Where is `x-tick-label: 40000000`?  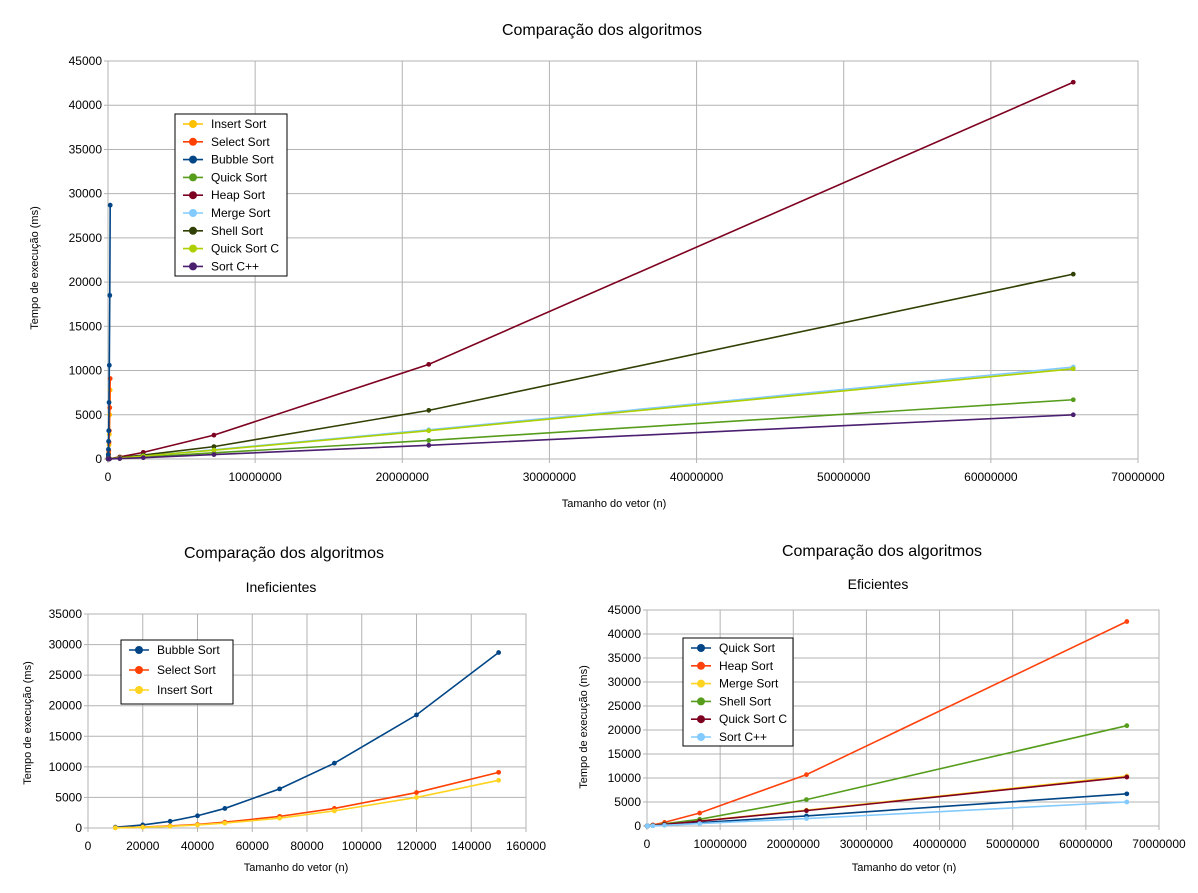
x-tick-label: 40000000 is located at coordinates (940, 844).